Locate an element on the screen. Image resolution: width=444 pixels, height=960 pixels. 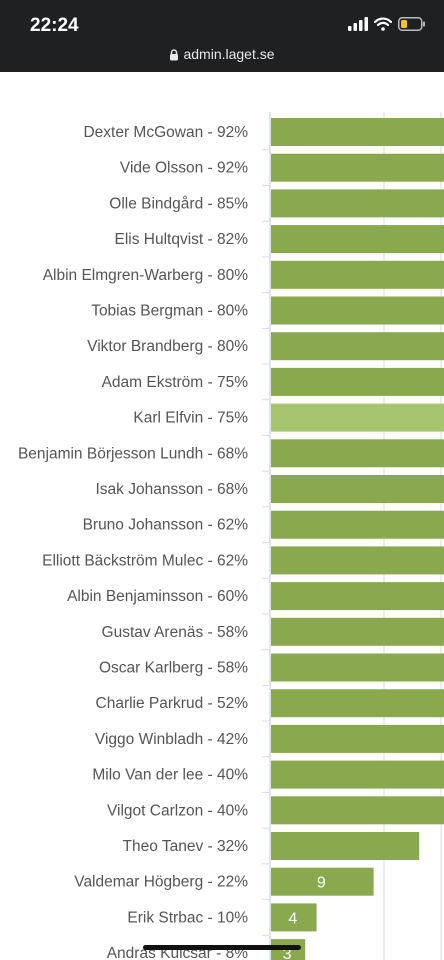
category-label: Benjamin Börjesson Lundh - 68% is located at coordinates (133, 453).